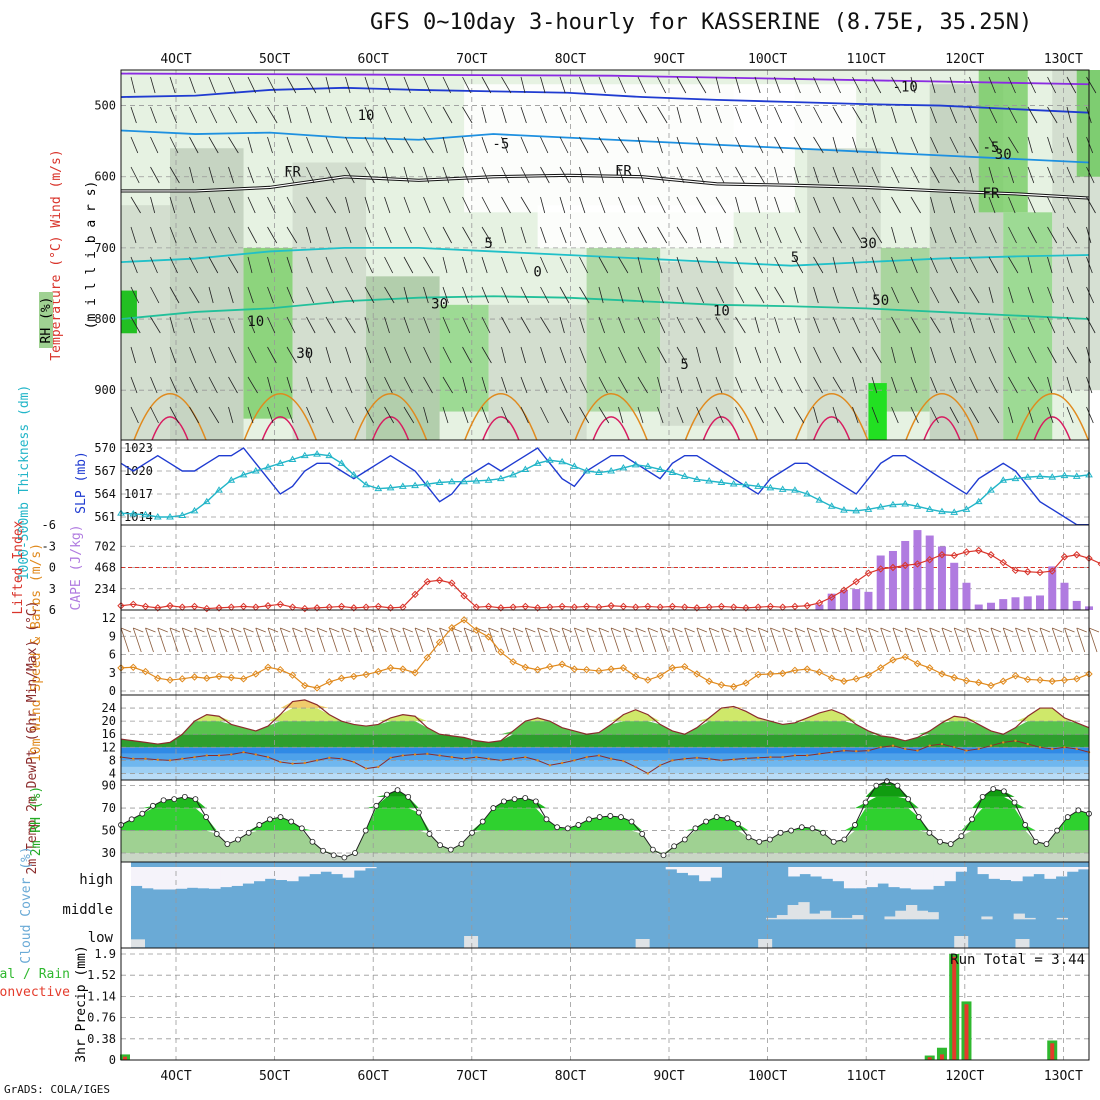 Image resolution: width=1100 pixels, height=1100 pixels. Describe the element at coordinates (403, 358) in the screenshot. I see `rh-shade-patch` at that location.